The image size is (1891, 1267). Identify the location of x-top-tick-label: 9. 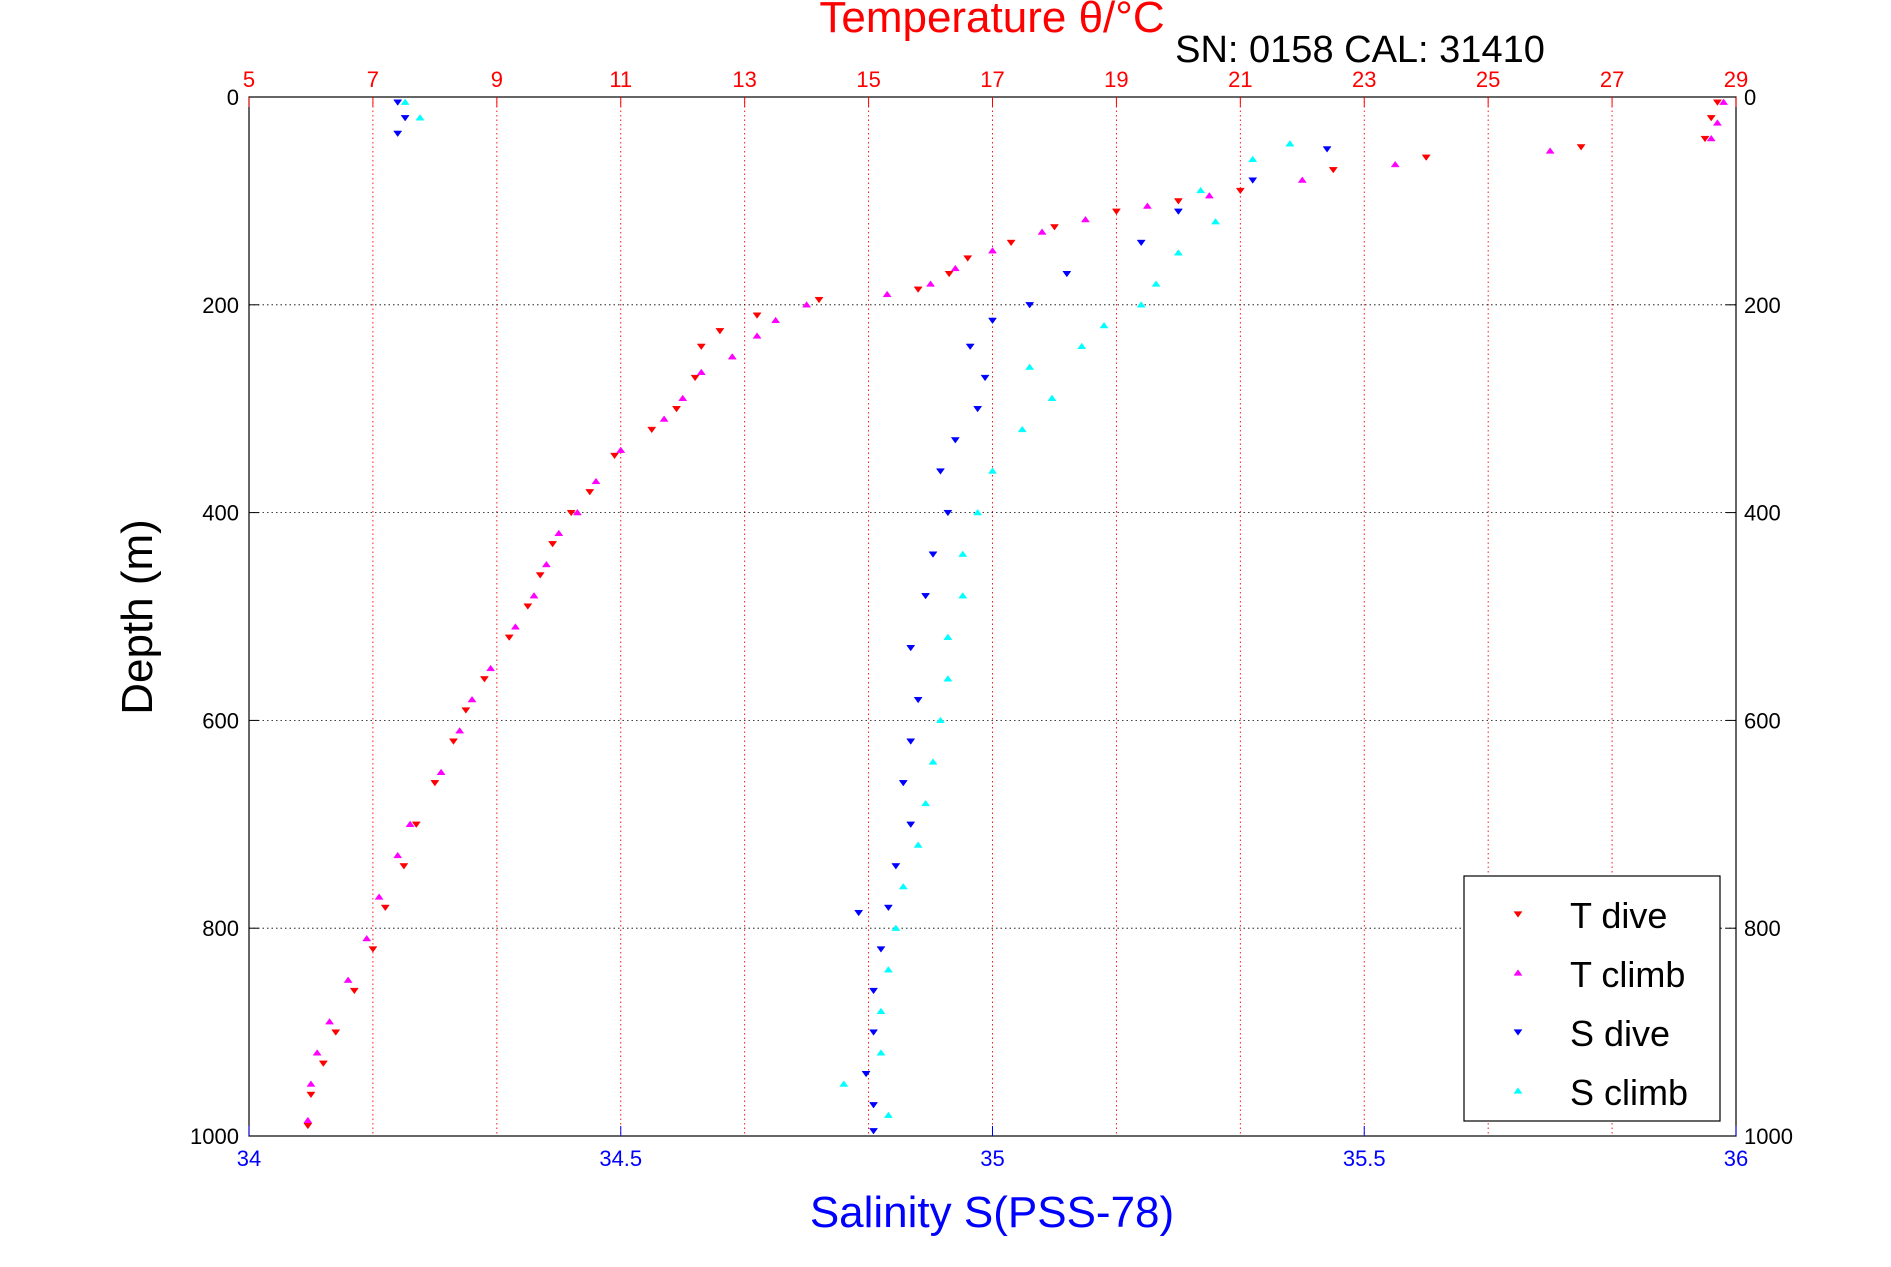
(497, 79).